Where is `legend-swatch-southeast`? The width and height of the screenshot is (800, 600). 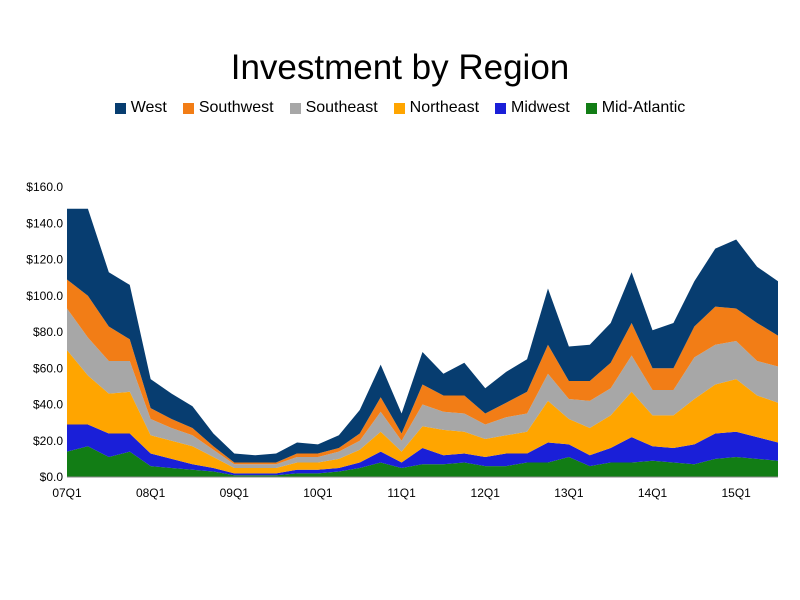 legend-swatch-southeast is located at coordinates (295, 108).